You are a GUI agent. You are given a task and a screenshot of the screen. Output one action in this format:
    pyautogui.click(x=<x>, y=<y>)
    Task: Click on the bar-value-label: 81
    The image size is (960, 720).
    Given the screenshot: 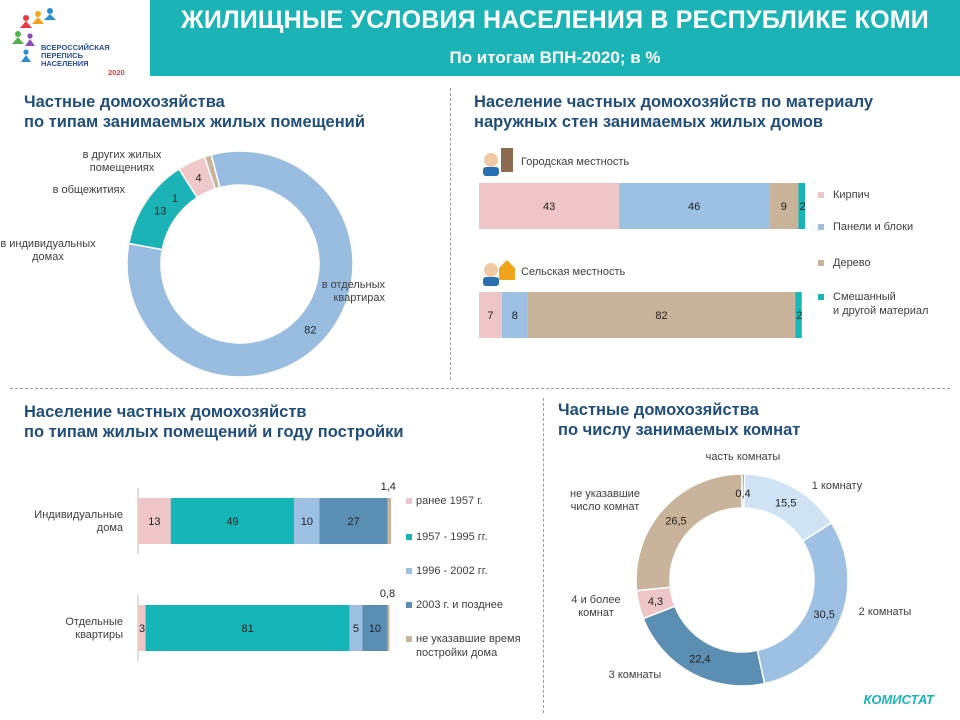 What is the action you would take?
    pyautogui.click(x=247, y=629)
    